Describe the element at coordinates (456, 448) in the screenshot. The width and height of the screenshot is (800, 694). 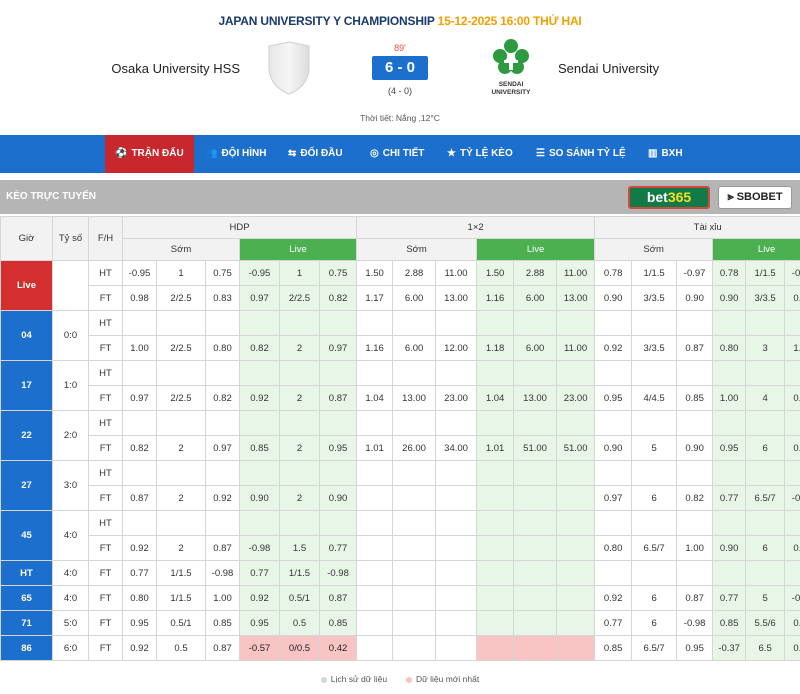
I see `odds-cell: 34.00` at that location.